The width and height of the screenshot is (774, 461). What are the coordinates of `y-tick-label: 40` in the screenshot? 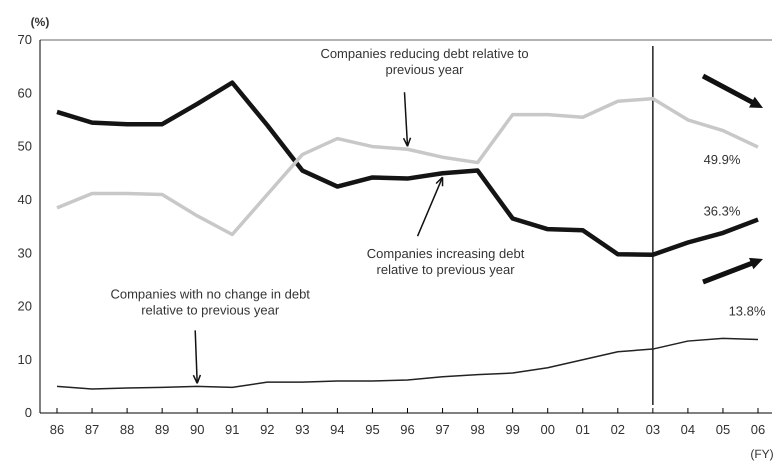 It's located at (25, 200).